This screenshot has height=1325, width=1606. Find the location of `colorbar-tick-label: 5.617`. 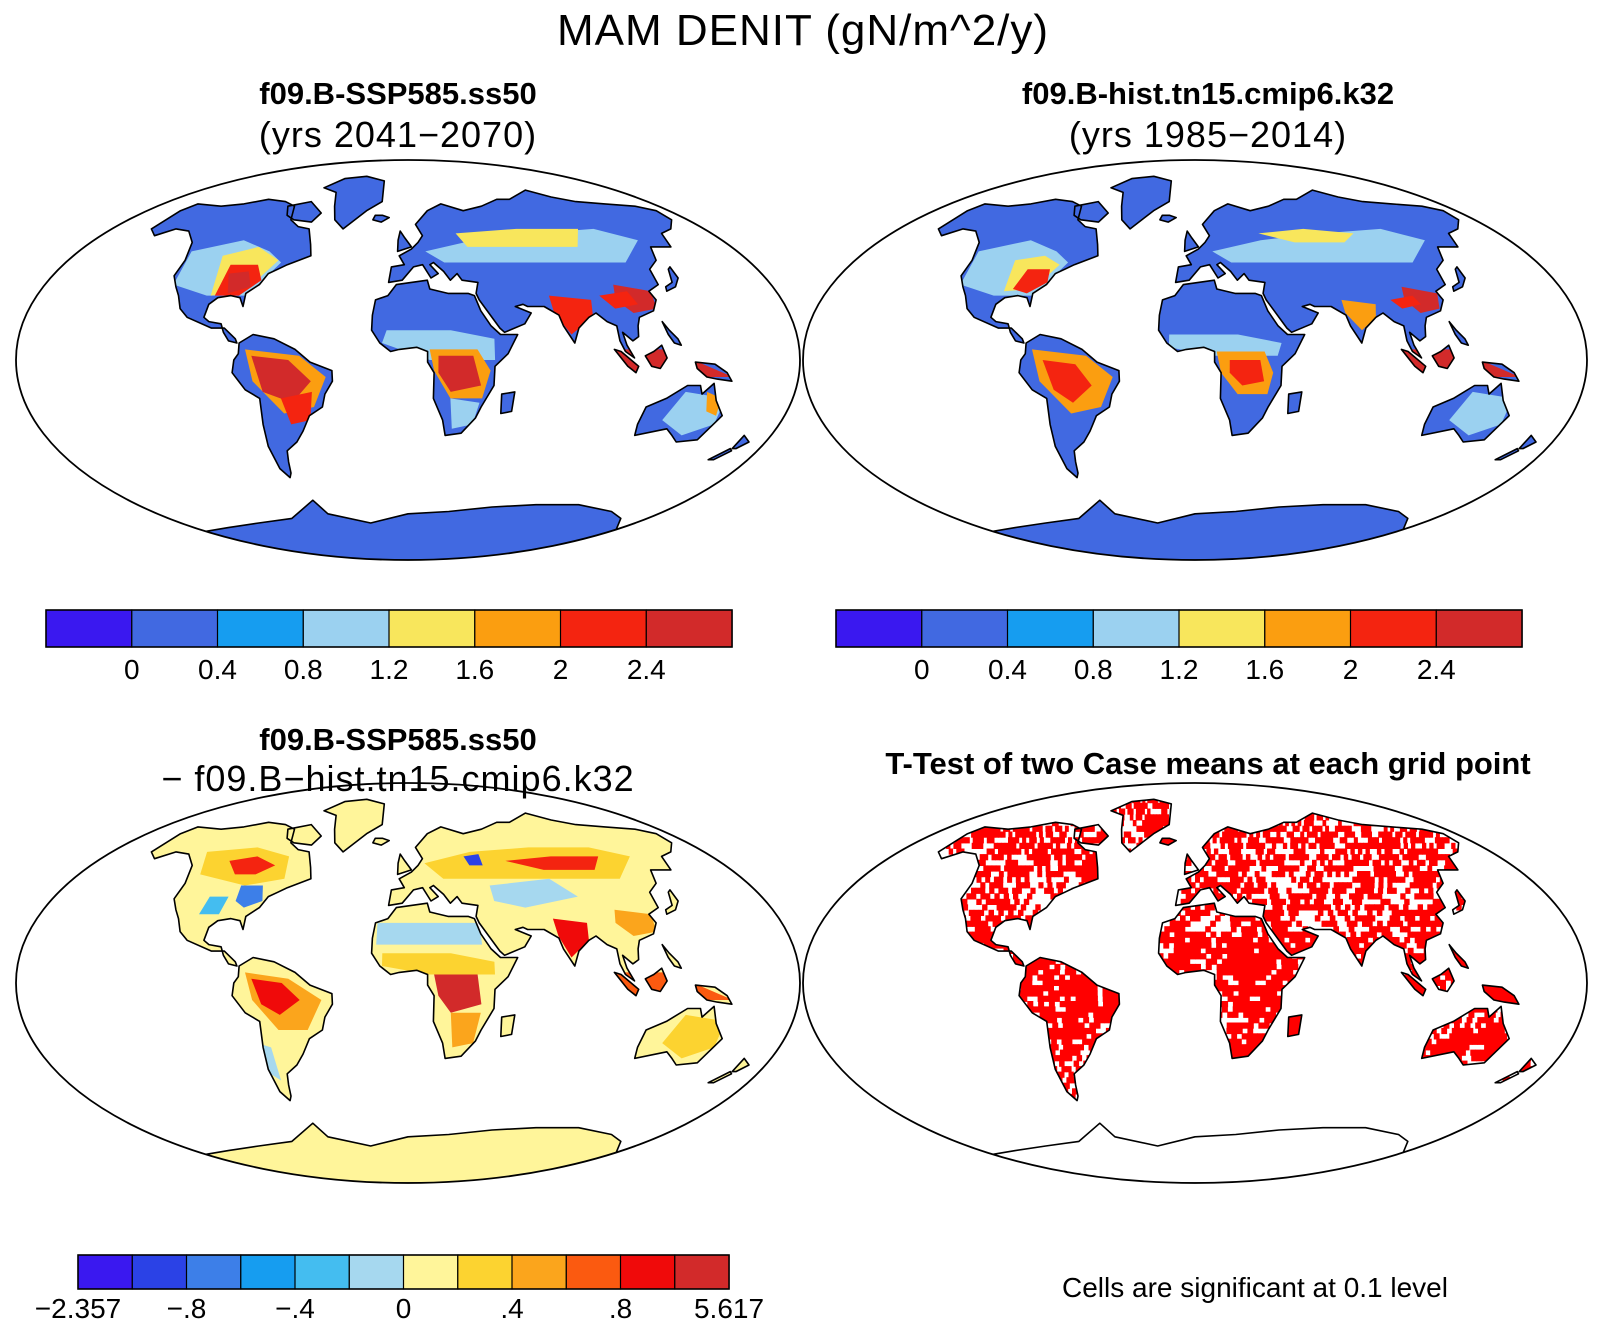

colorbar-tick-label: 5.617 is located at coordinates (729, 1309).